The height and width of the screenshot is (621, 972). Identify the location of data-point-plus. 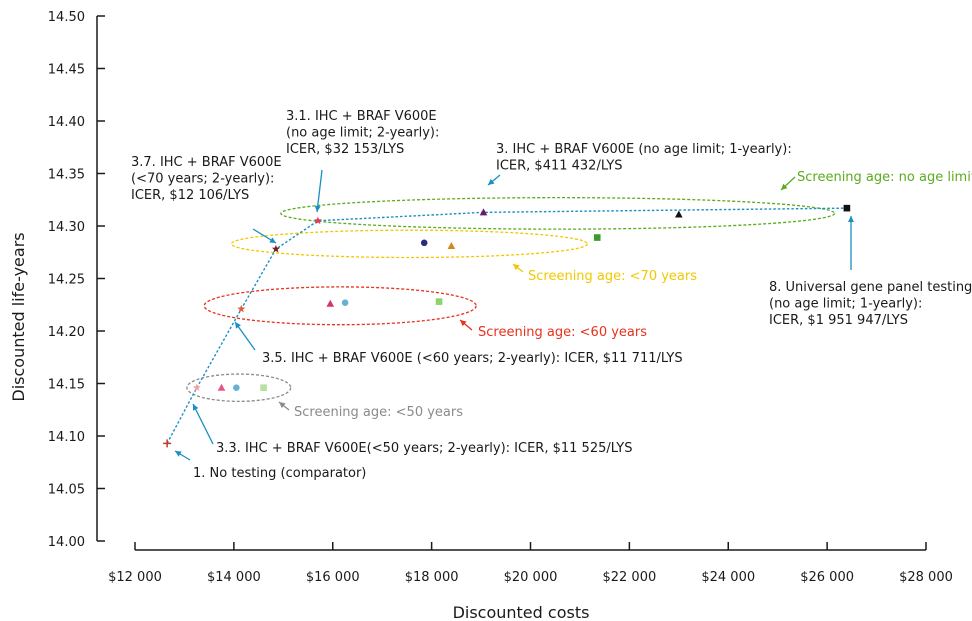
(167, 443).